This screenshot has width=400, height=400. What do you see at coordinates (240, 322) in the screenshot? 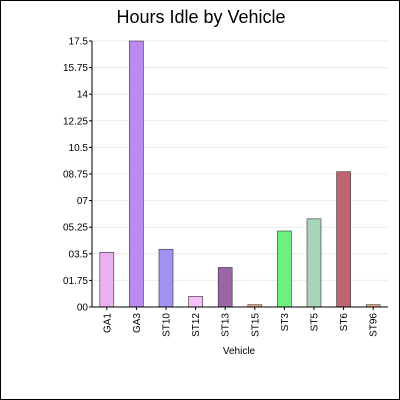
I see `x-tick-labels: GA1 GA3 ST10 ST12 ST13 ST15 ST3 ST5 ST6 ST96` at bounding box center [240, 322].